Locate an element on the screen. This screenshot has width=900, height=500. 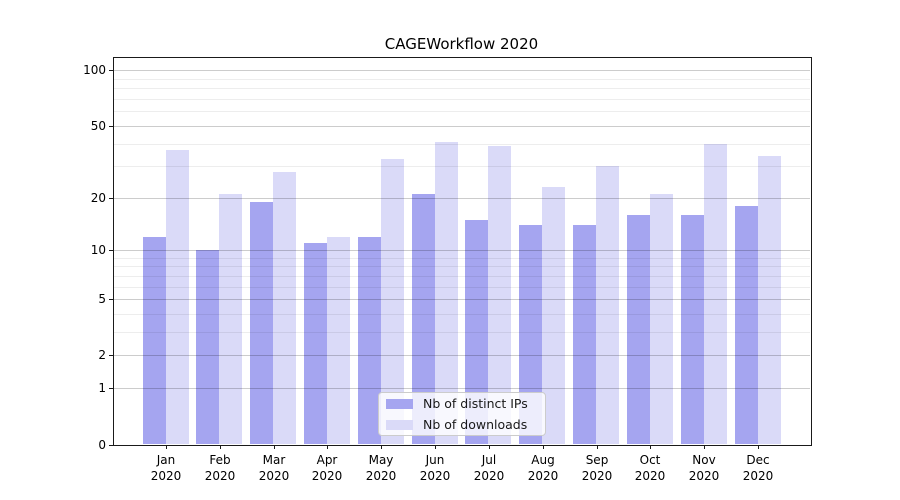
legend-item-distinct-ips: Nb of distinct IPs is located at coordinates (465, 404).